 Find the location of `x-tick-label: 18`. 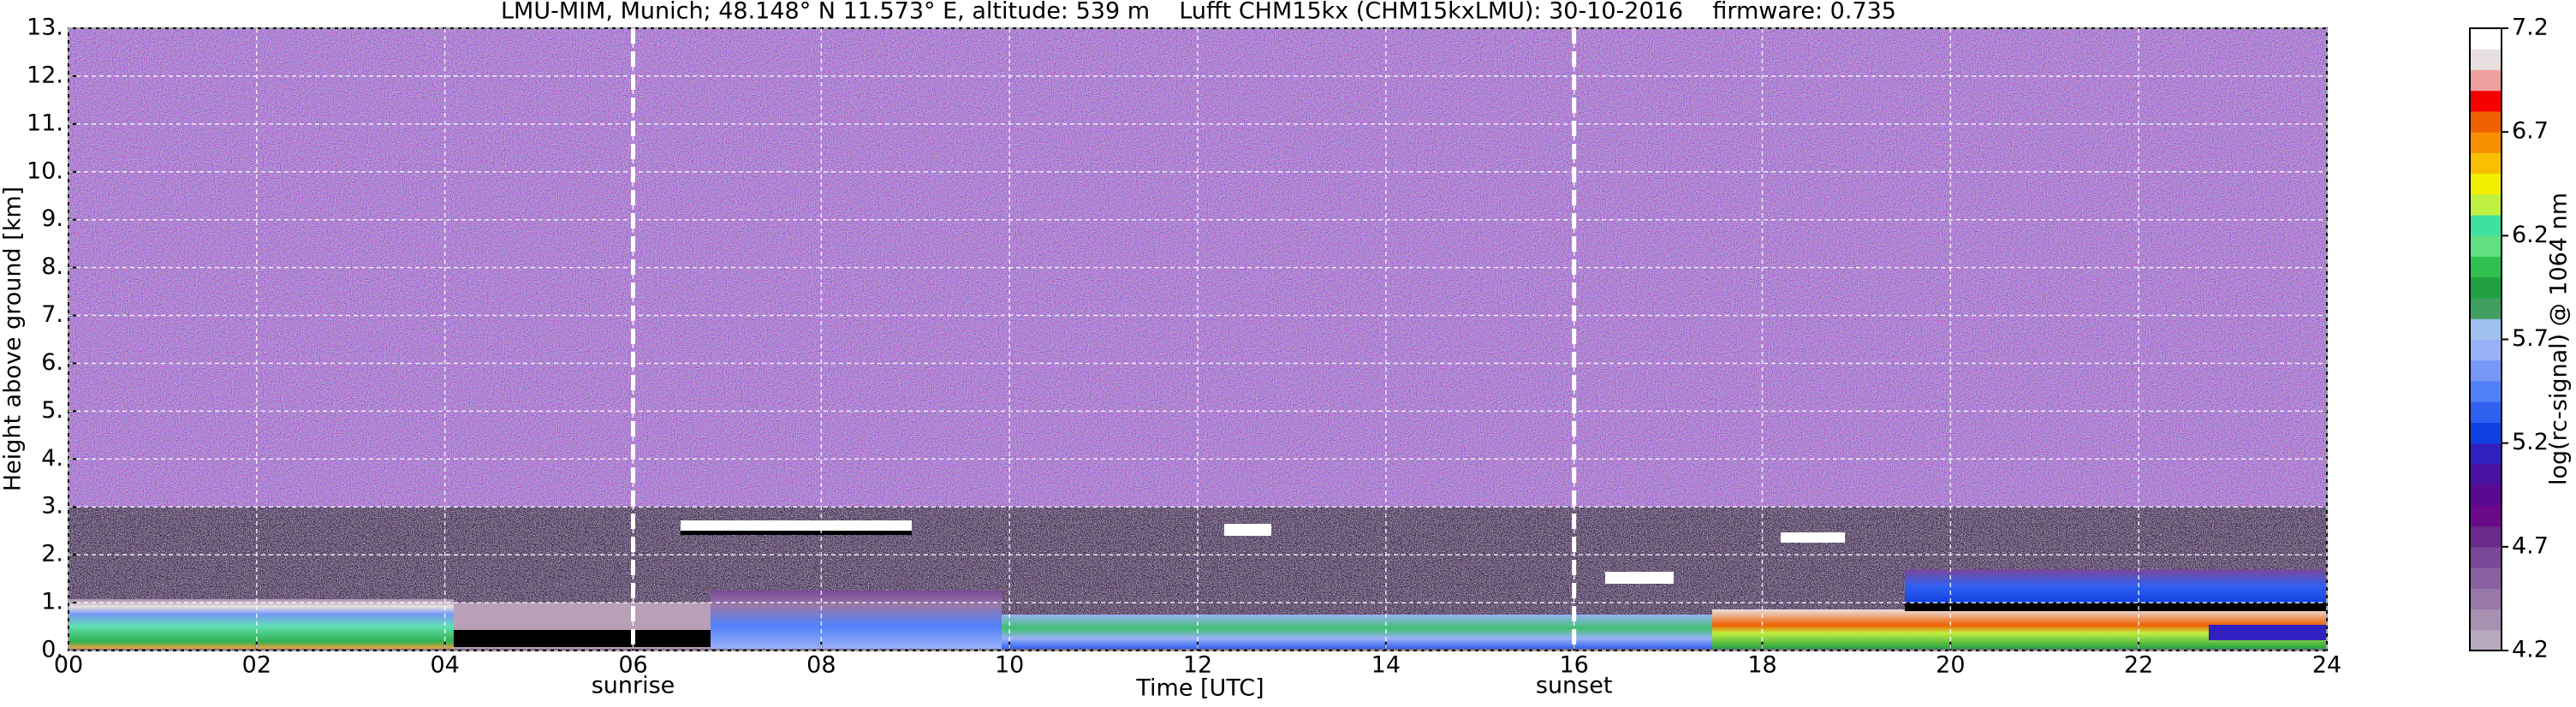

x-tick-label: 18 is located at coordinates (1762, 665).